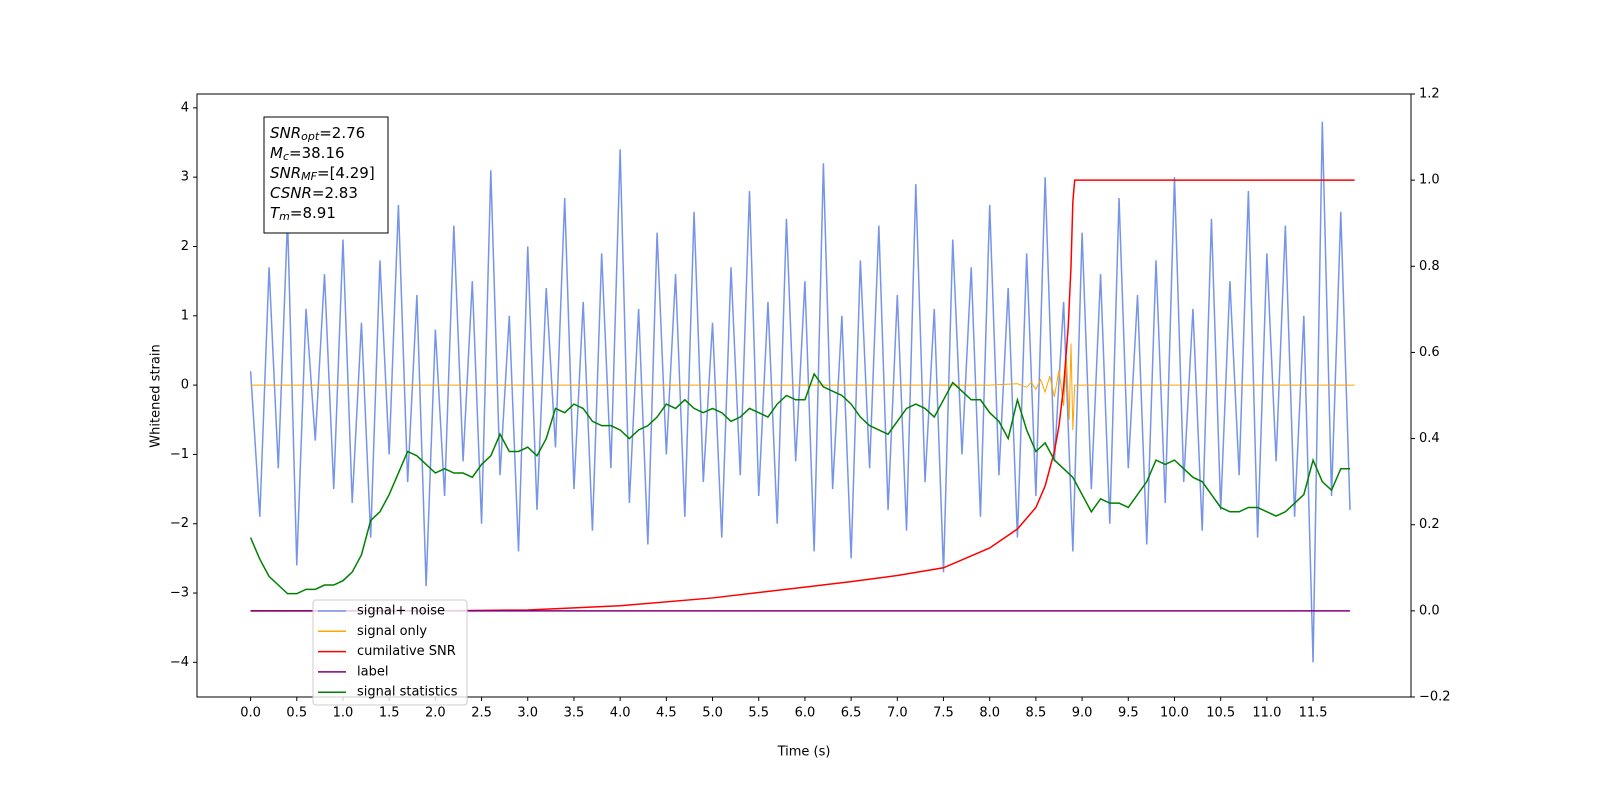 The height and width of the screenshot is (800, 1600). Describe the element at coordinates (185, 177) in the screenshot. I see `y-tick-label: 3` at that location.